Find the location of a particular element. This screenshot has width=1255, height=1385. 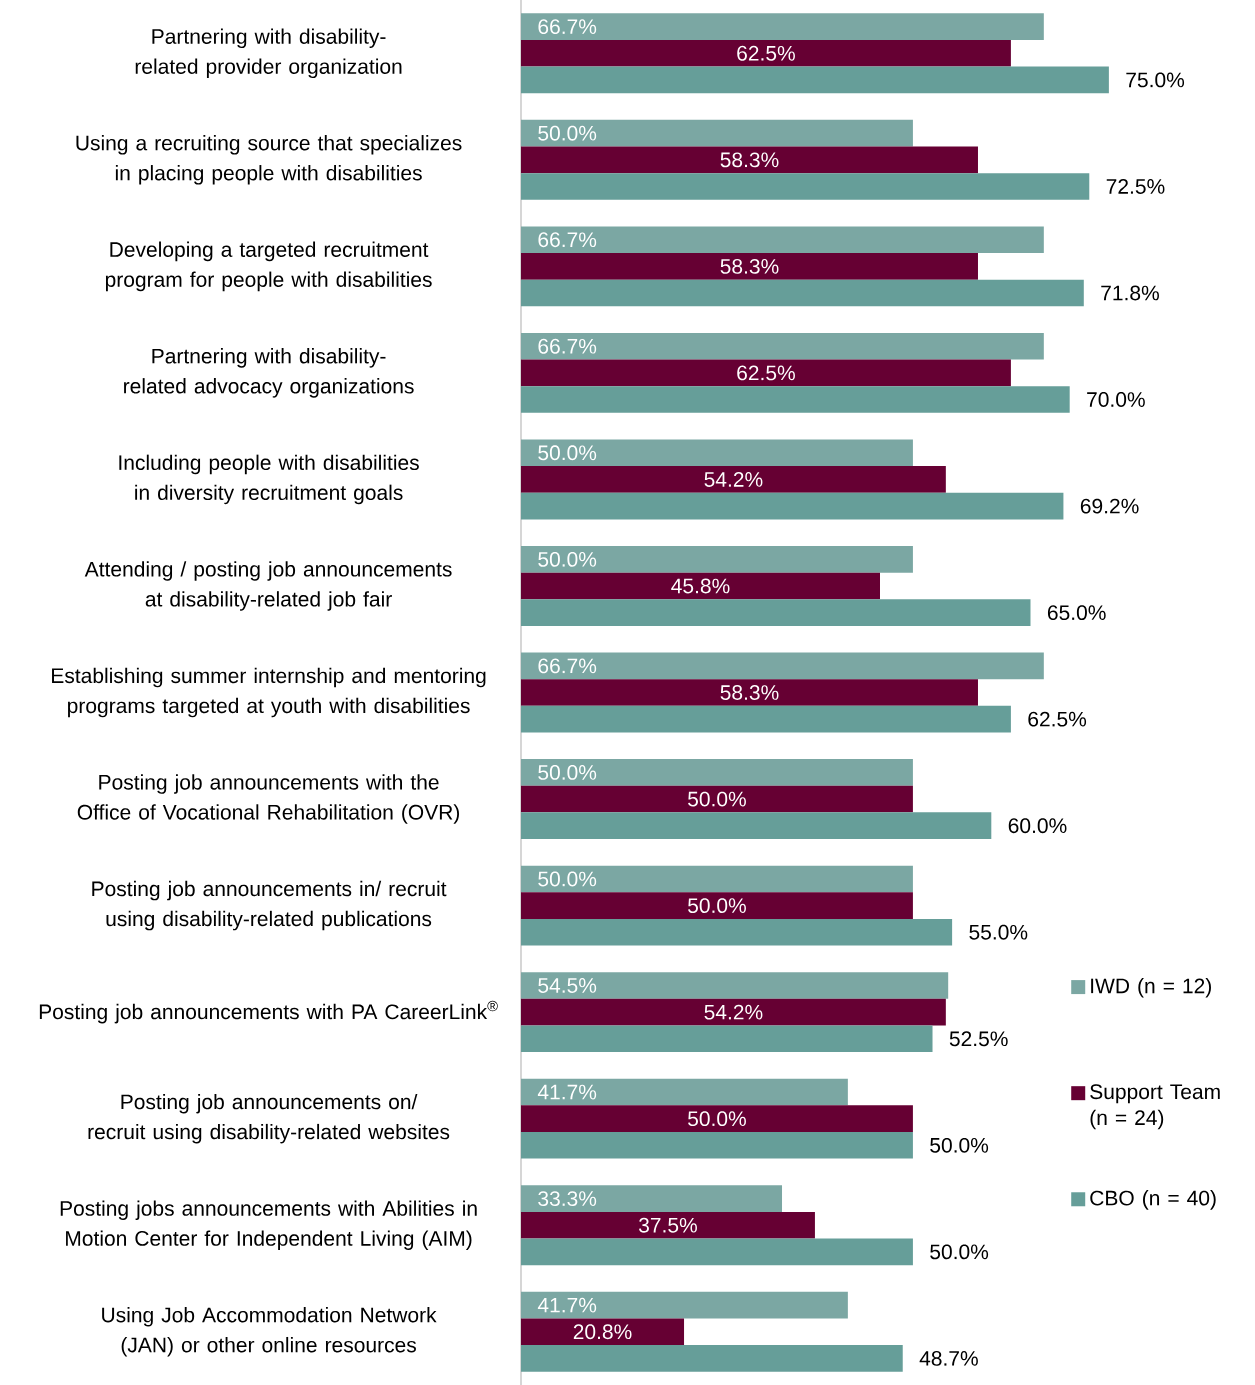

y-tick-label: Developing a targeted recruitment program for people with disabilities is located at coordinates (268, 266).